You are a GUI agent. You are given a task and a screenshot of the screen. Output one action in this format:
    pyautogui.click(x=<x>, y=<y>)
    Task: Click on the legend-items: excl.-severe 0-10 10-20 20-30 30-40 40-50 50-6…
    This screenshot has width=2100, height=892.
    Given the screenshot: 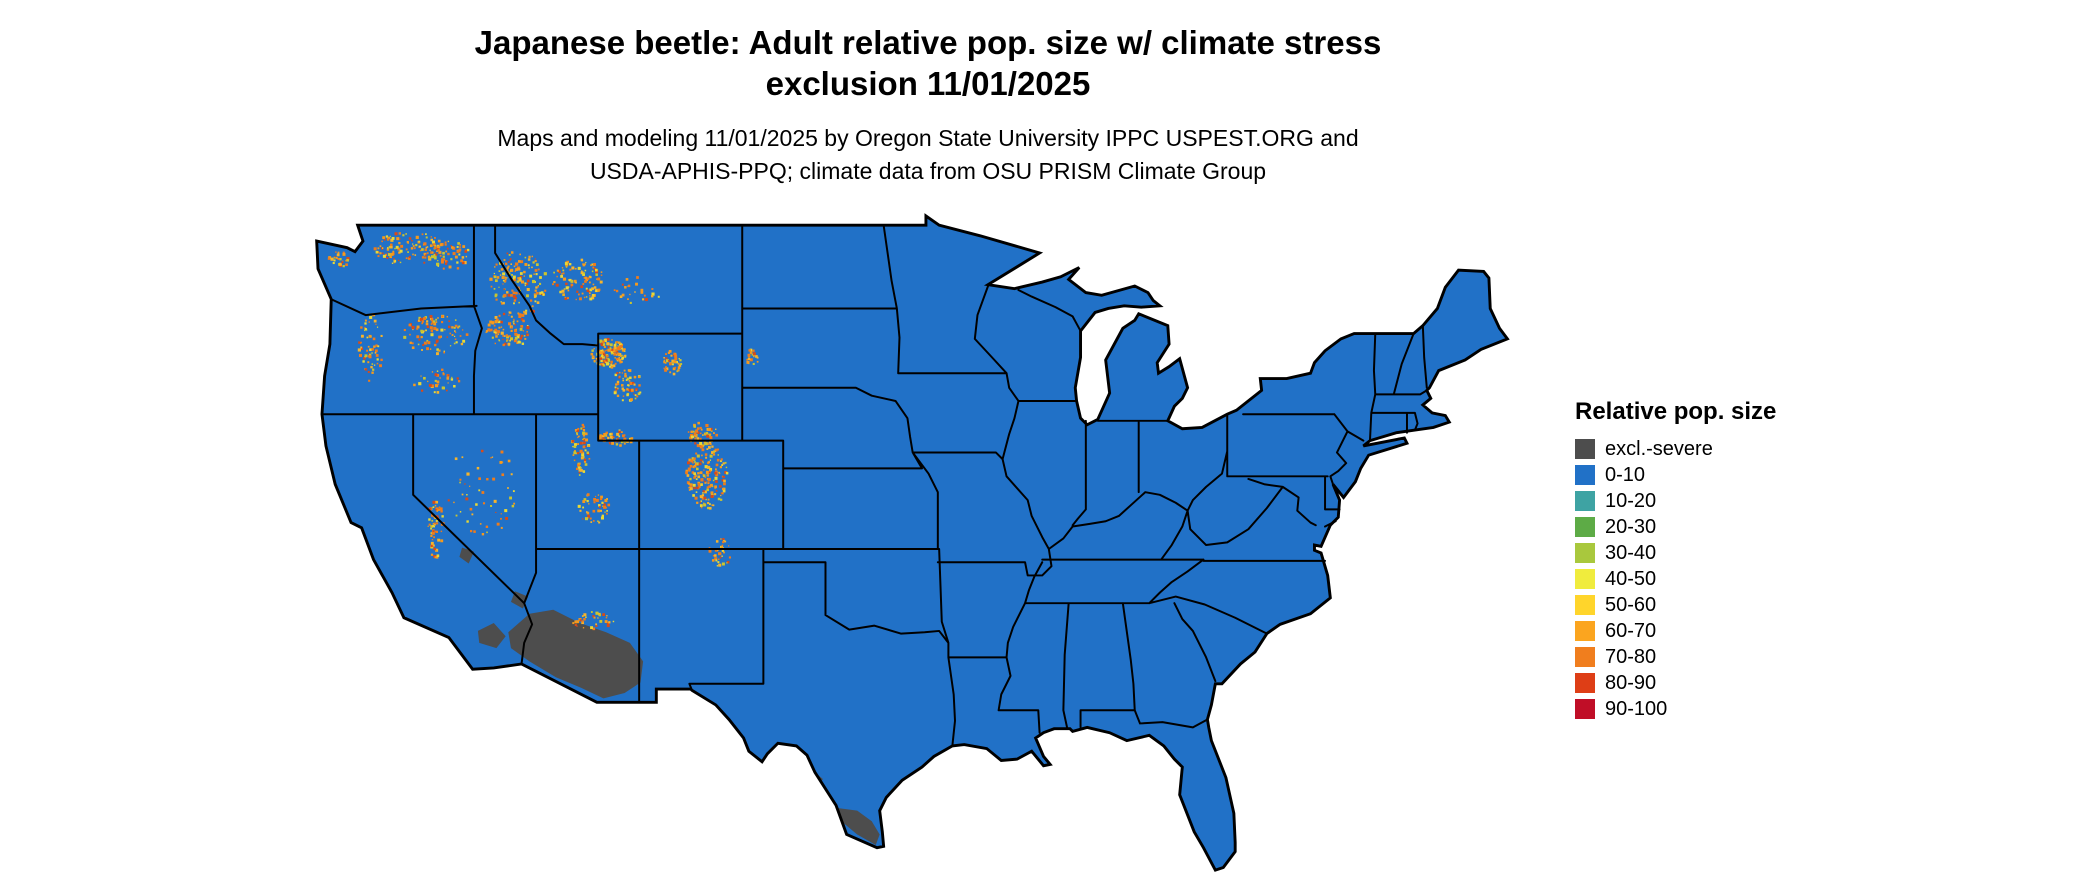 What is the action you would take?
    pyautogui.click(x=1735, y=579)
    